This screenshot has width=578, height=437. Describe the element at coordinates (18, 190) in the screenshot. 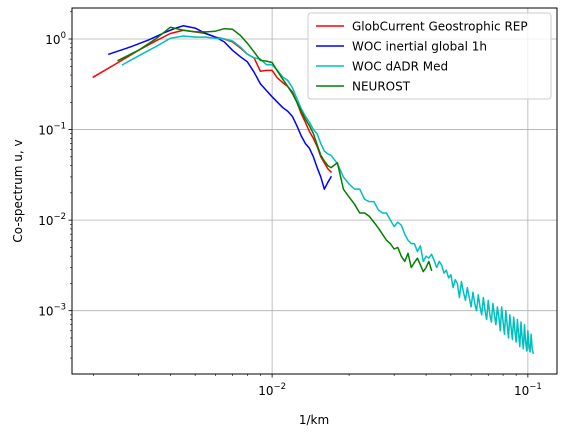

I see `y-axis-label: Co-spectrum u, v` at that location.